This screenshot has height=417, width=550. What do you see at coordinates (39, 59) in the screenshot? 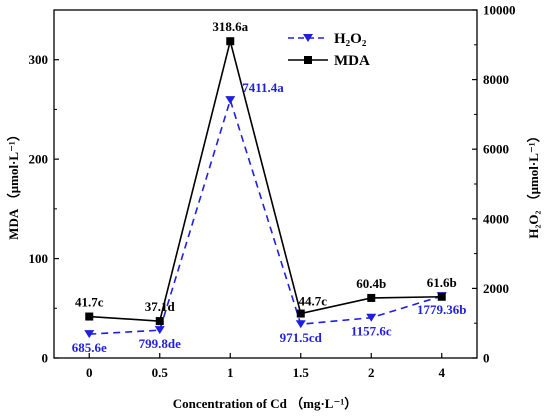
I see `y-left-tick-label: 300` at bounding box center [39, 59].